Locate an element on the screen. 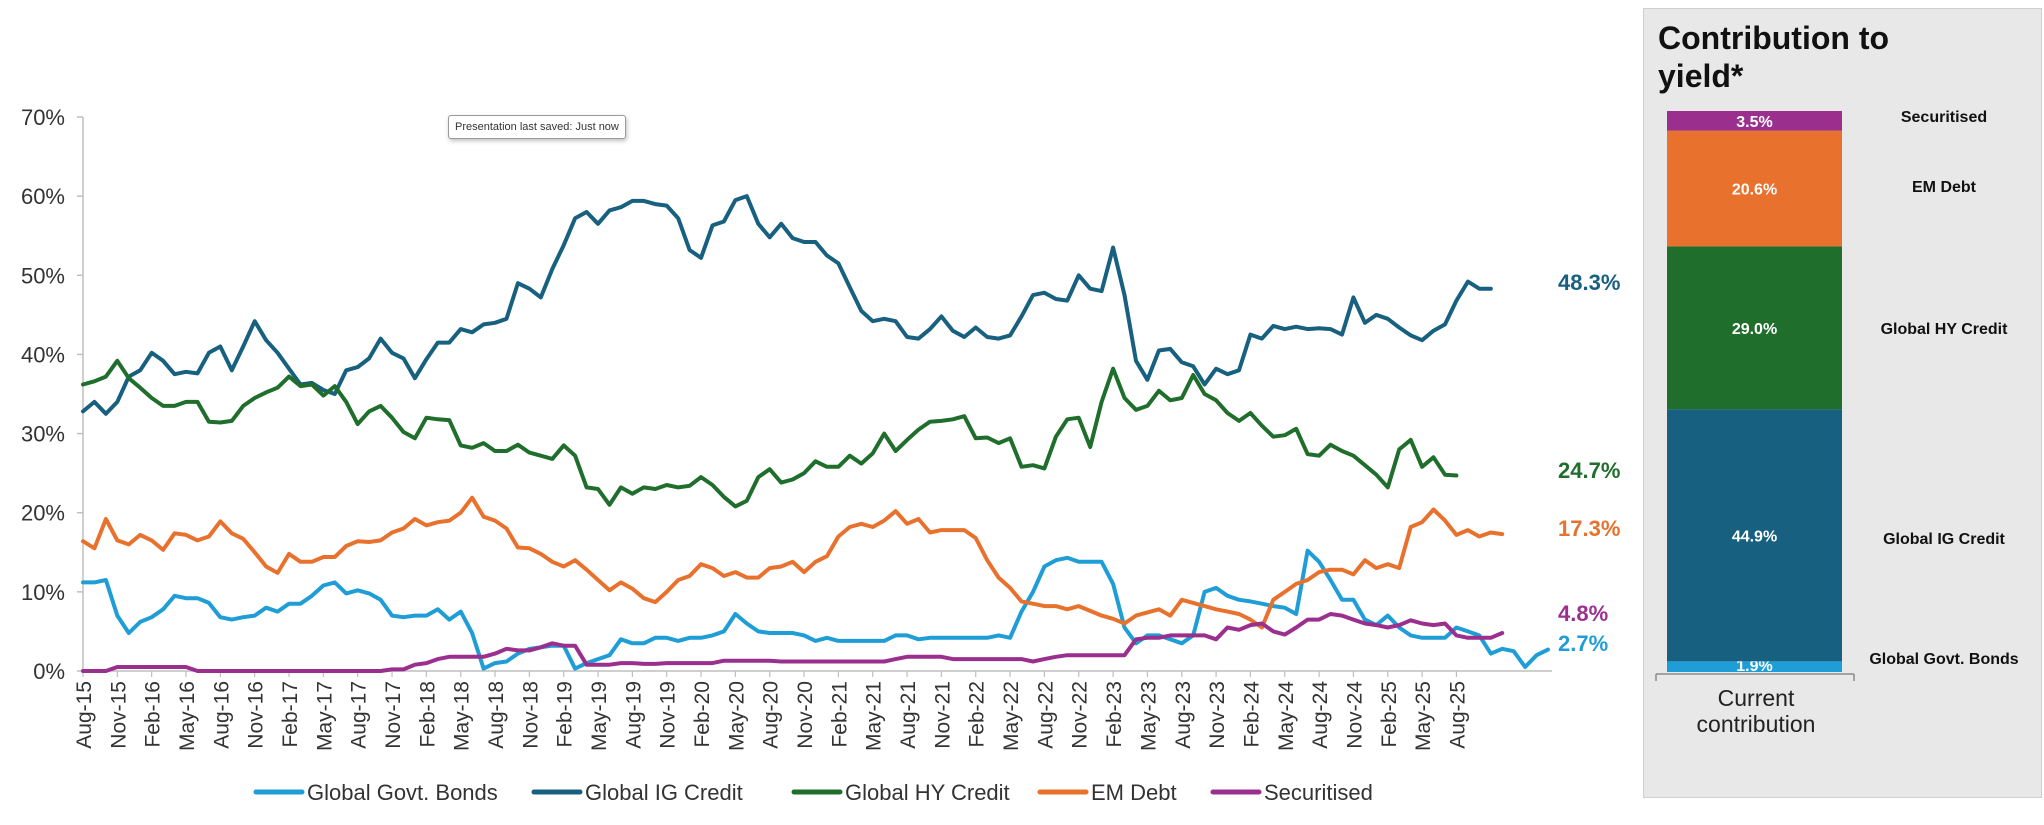 This screenshot has height=825, width=2044. x-tick-label: Feb-20 is located at coordinates (702, 714).